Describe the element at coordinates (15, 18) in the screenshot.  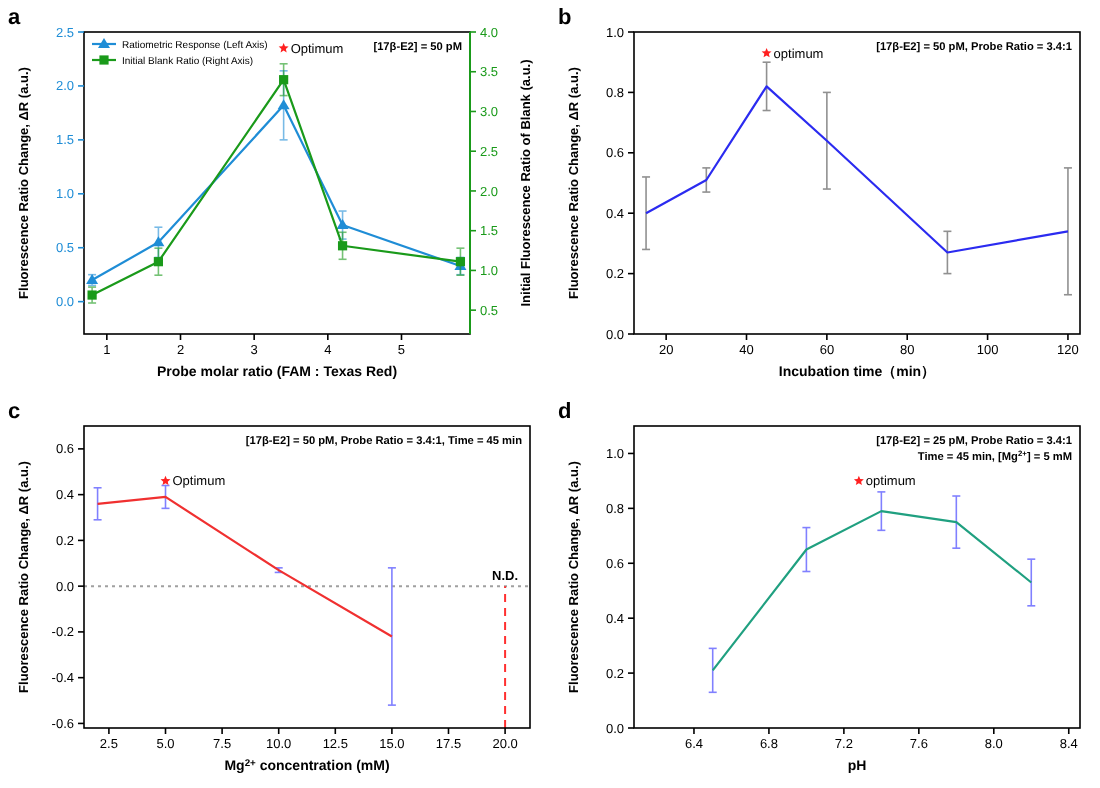
I see `chart-title: a` at that location.